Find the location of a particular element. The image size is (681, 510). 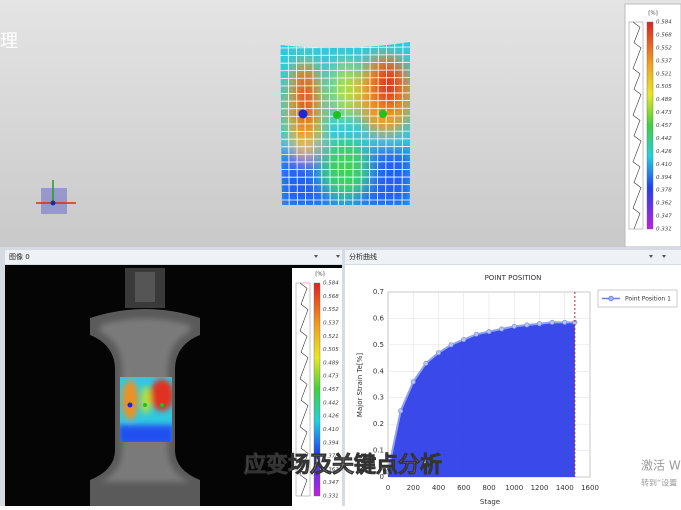

legend-swatch is located at coordinates (611, 298).